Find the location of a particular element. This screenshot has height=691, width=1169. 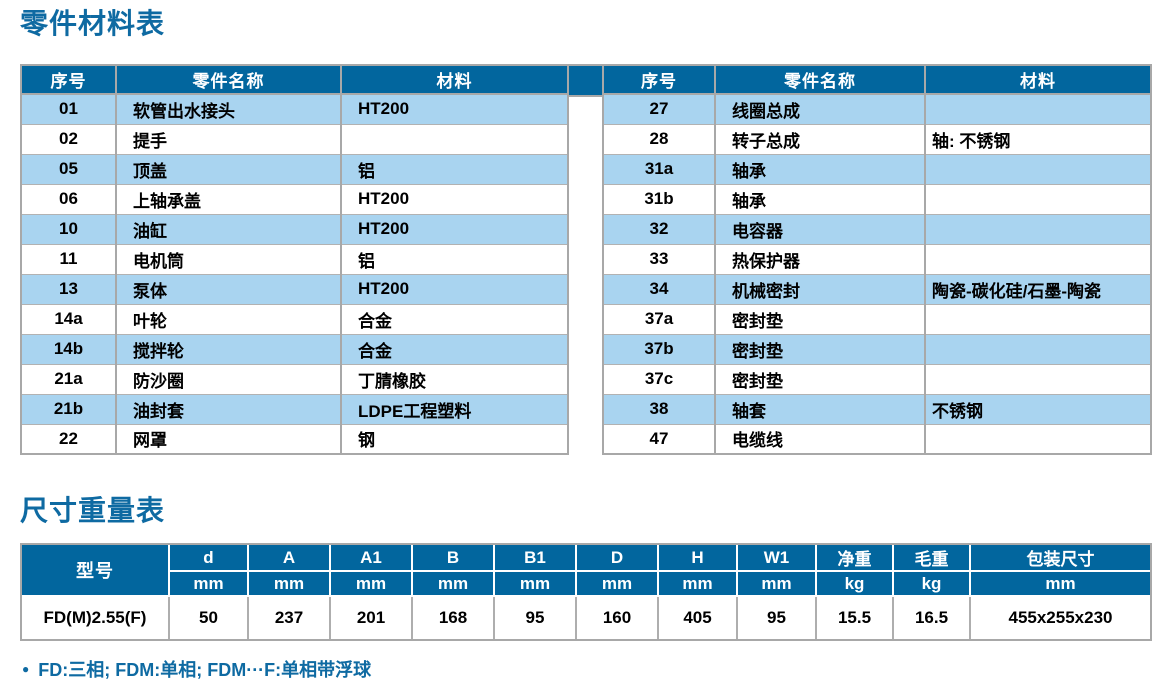

table-row: 06 上轴承盖 HT200 is located at coordinates (294, 199).